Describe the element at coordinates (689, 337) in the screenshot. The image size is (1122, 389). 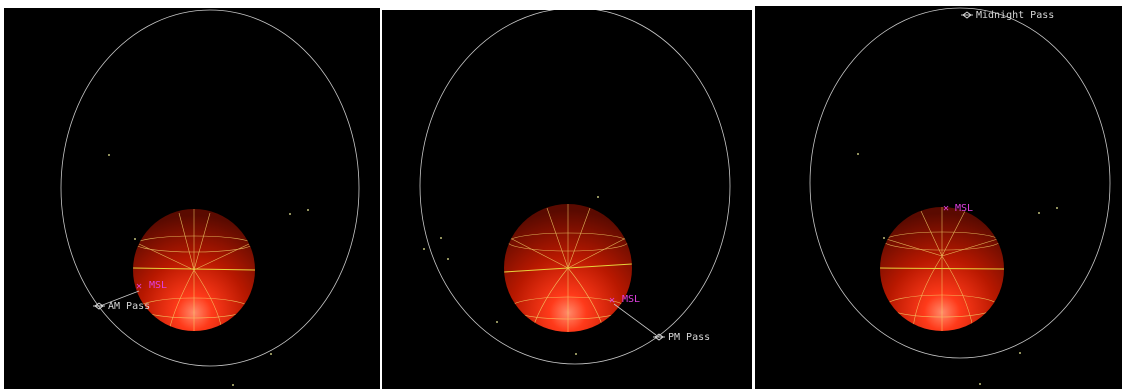
I see `pass-label: PM Pass` at that location.